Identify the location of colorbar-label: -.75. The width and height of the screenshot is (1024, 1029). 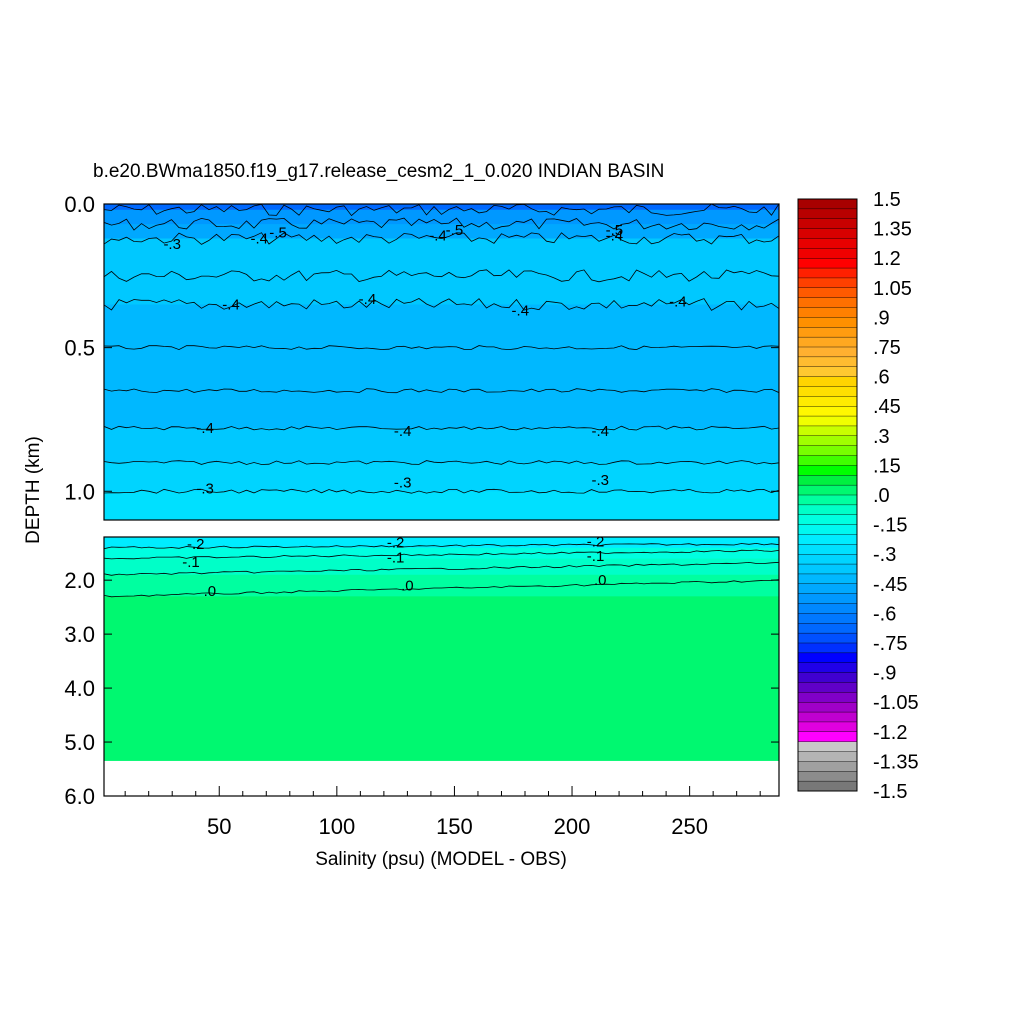
(890, 644).